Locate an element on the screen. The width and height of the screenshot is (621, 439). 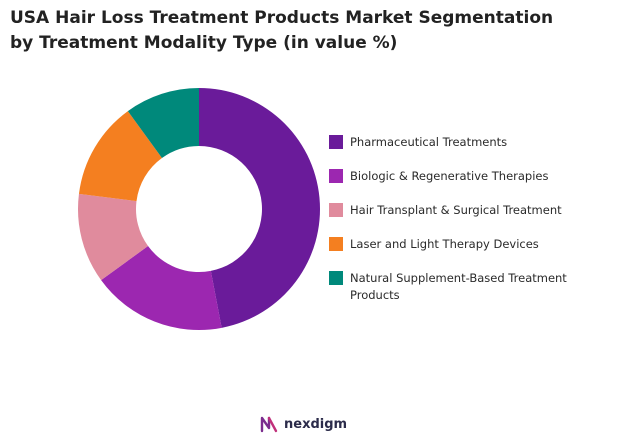
legend-label: Hair Transplant & Surgical Treatment is located at coordinates (456, 210).